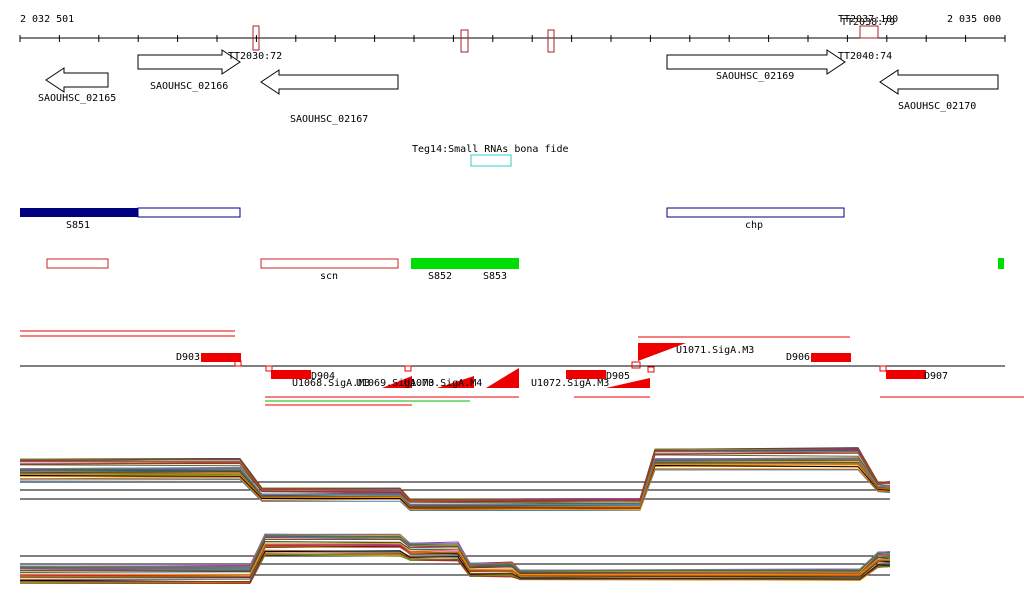 This screenshot has width=1024, height=611. What do you see at coordinates (189, 86) in the screenshot?
I see `gene-label: SAOUHSC_02166` at bounding box center [189, 86].